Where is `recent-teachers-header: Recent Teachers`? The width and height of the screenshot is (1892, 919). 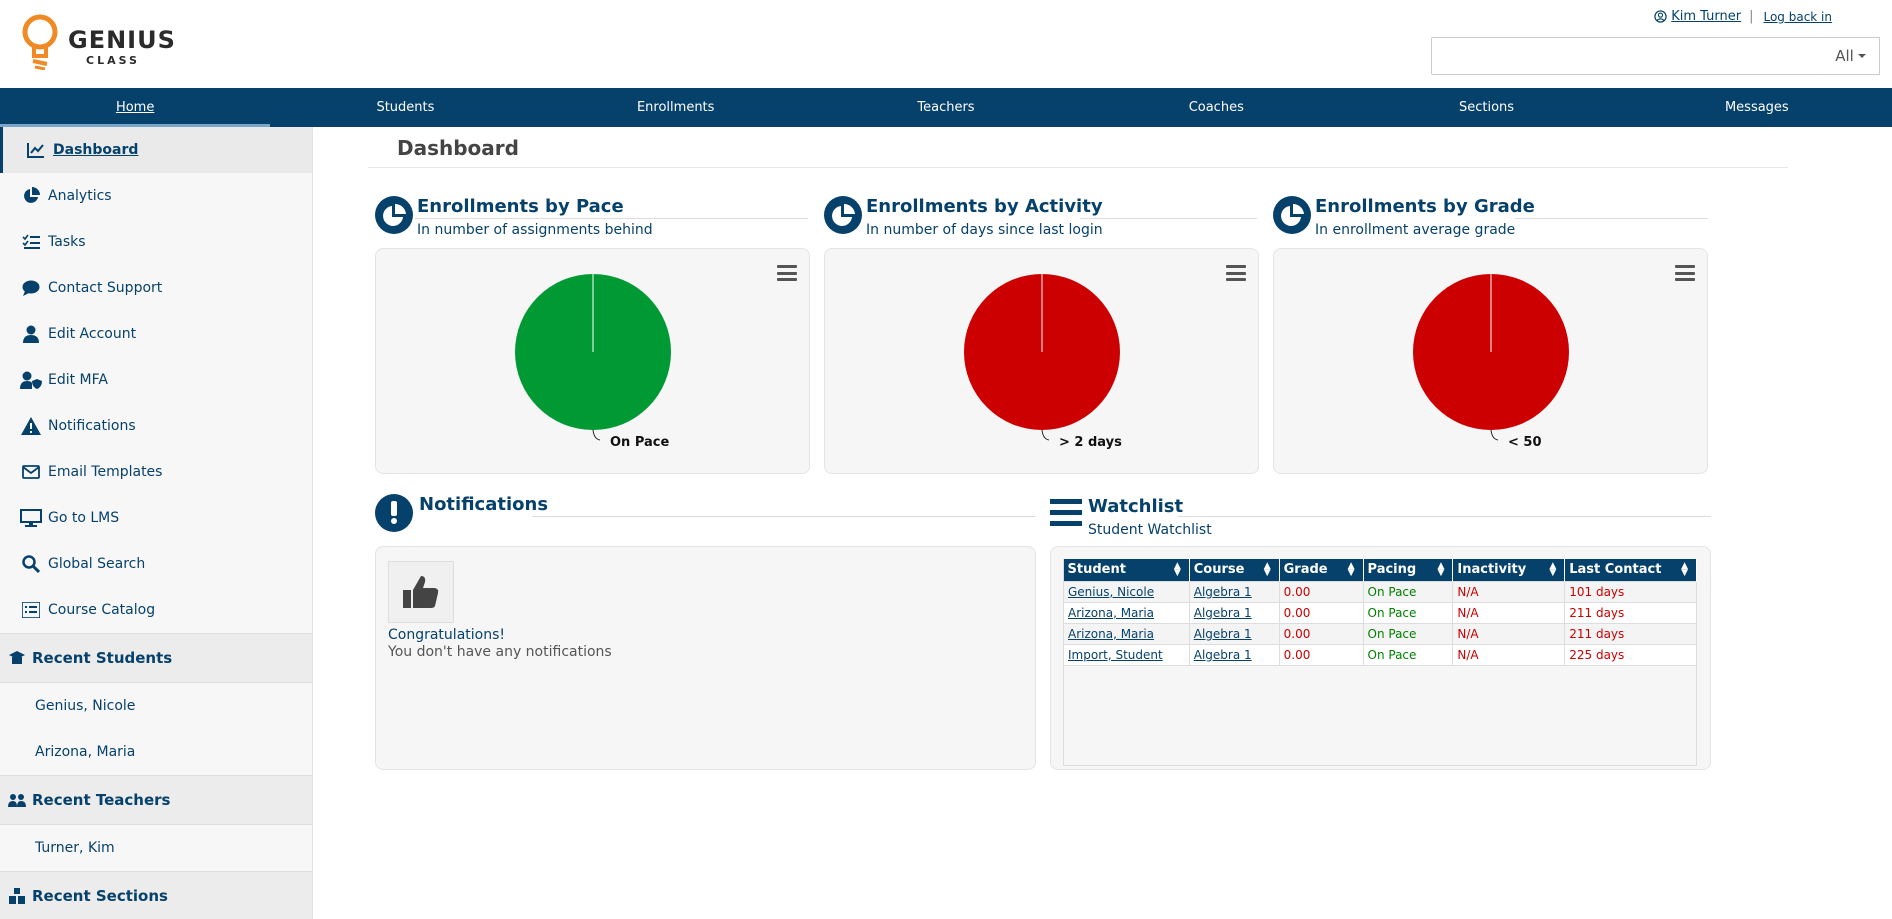 recent-teachers-header: Recent Teachers is located at coordinates (156, 800).